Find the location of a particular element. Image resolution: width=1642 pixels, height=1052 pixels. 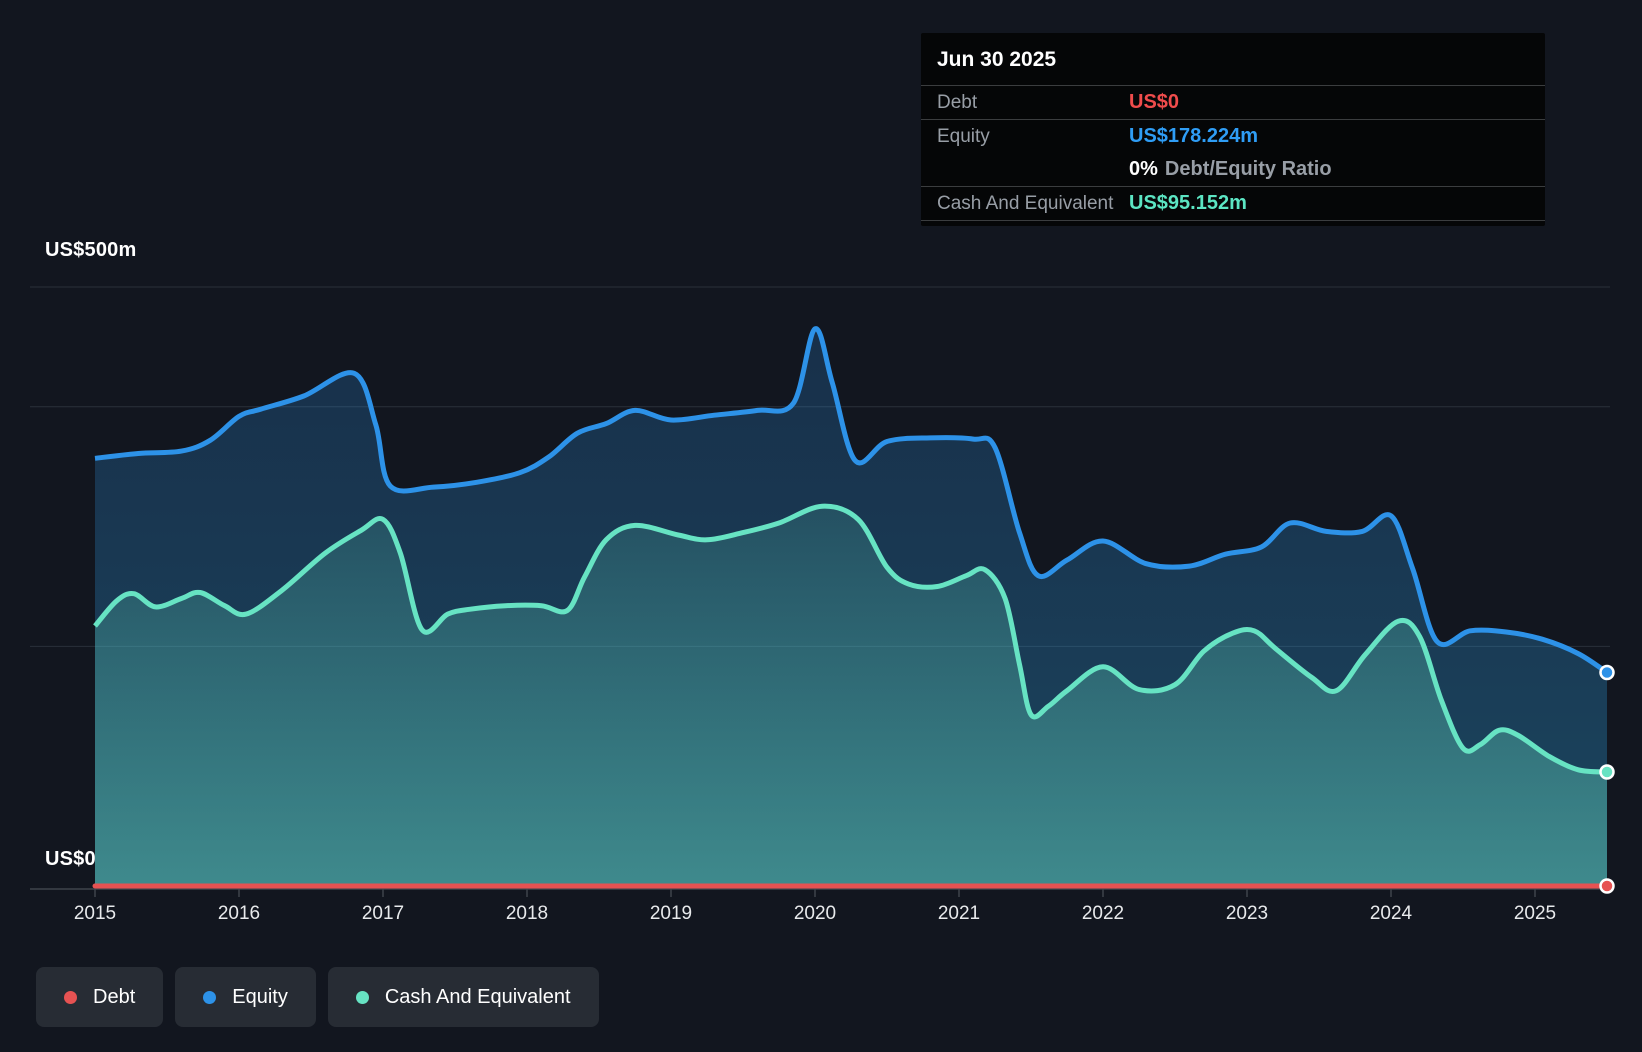

x-axis-label-2024: 2024 is located at coordinates (1391, 913).